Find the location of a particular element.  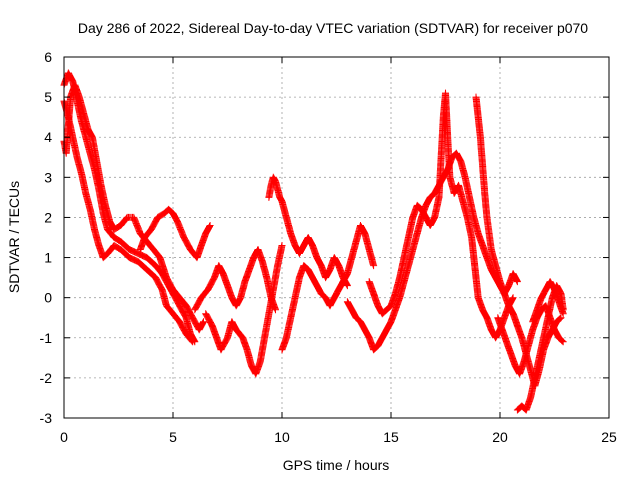

y-tick-label: 4 is located at coordinates (48, 137).